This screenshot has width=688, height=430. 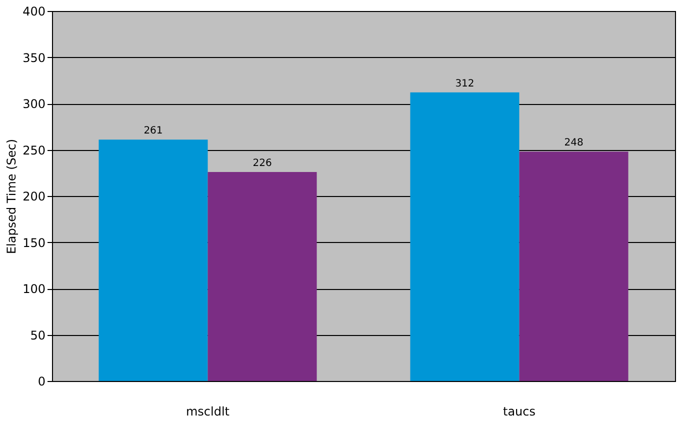 What do you see at coordinates (519, 411) in the screenshot?
I see `x-tick-label: taucs` at bounding box center [519, 411].